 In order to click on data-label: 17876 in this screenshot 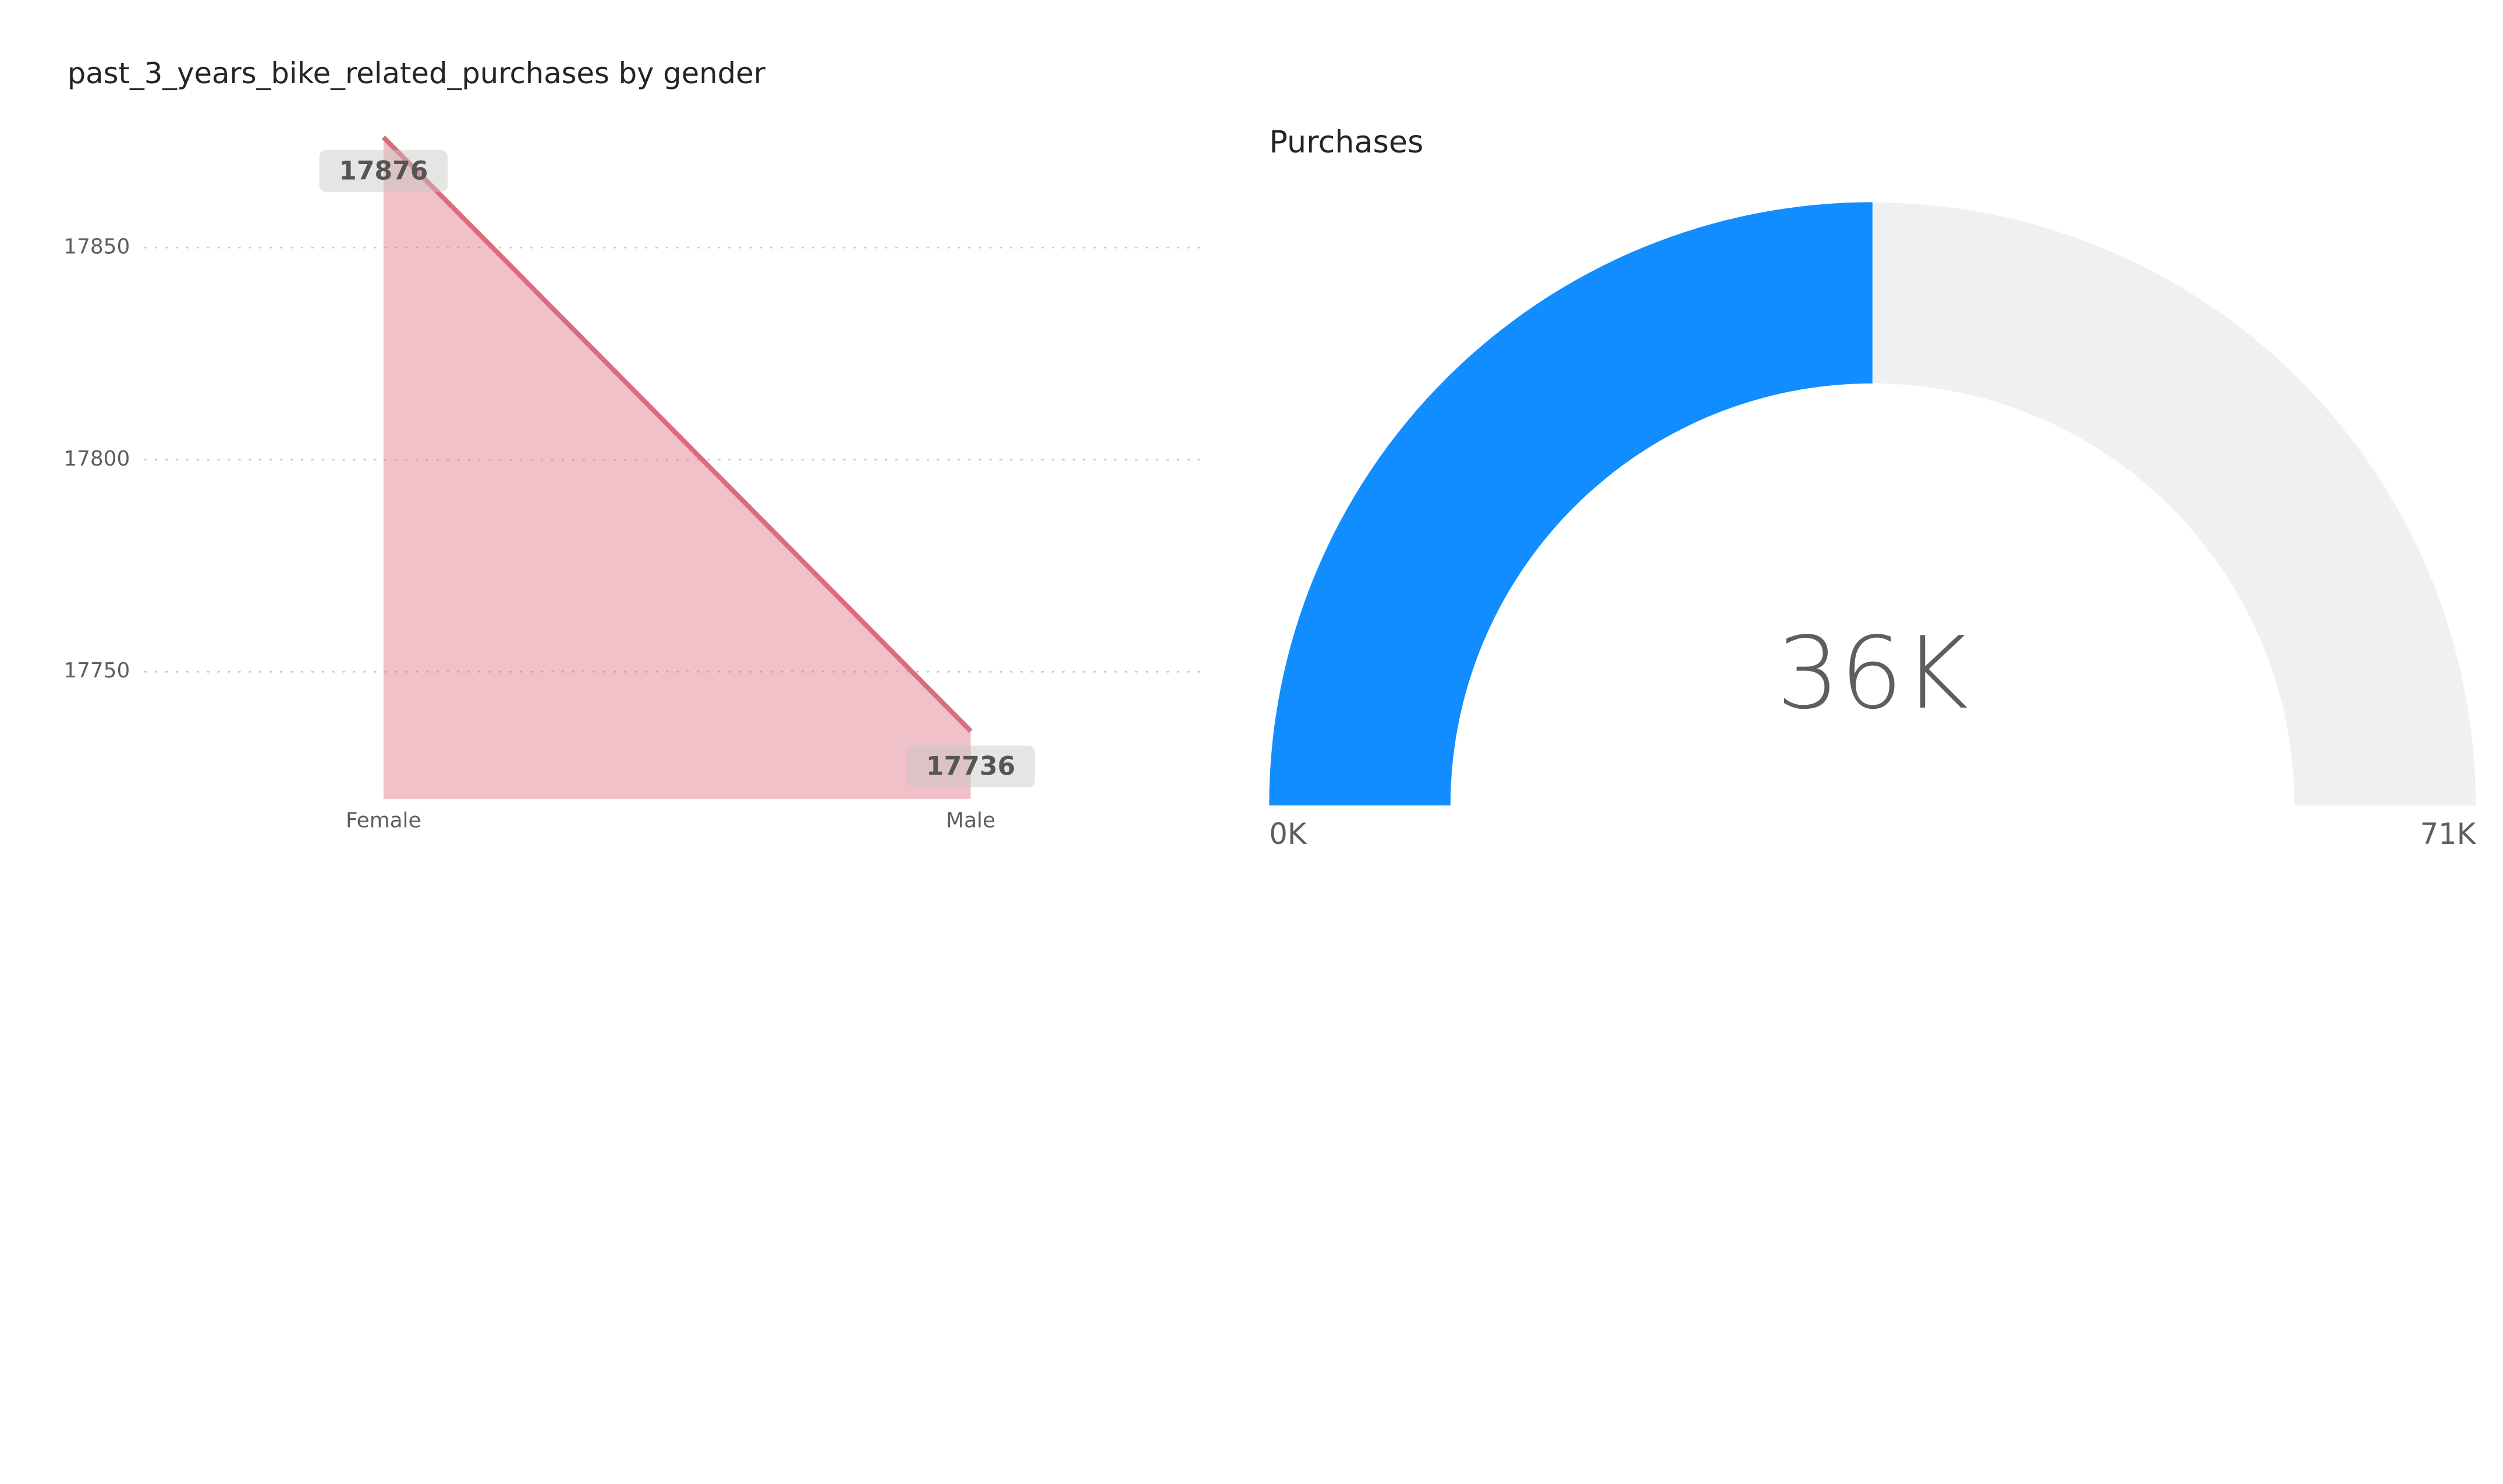, I will do `click(383, 171)`.